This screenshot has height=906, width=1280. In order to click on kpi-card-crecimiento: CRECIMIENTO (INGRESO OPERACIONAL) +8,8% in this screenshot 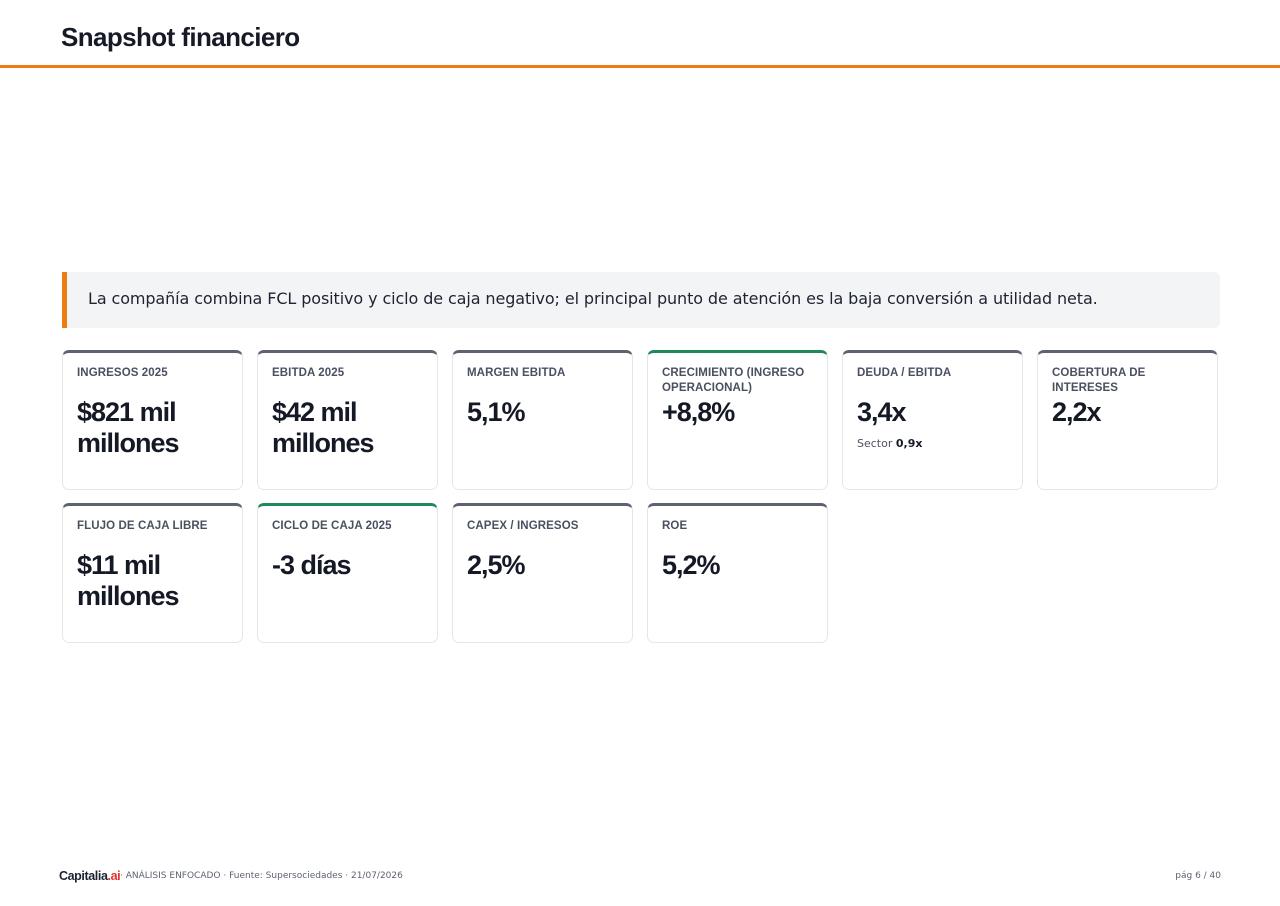, I will do `click(737, 420)`.